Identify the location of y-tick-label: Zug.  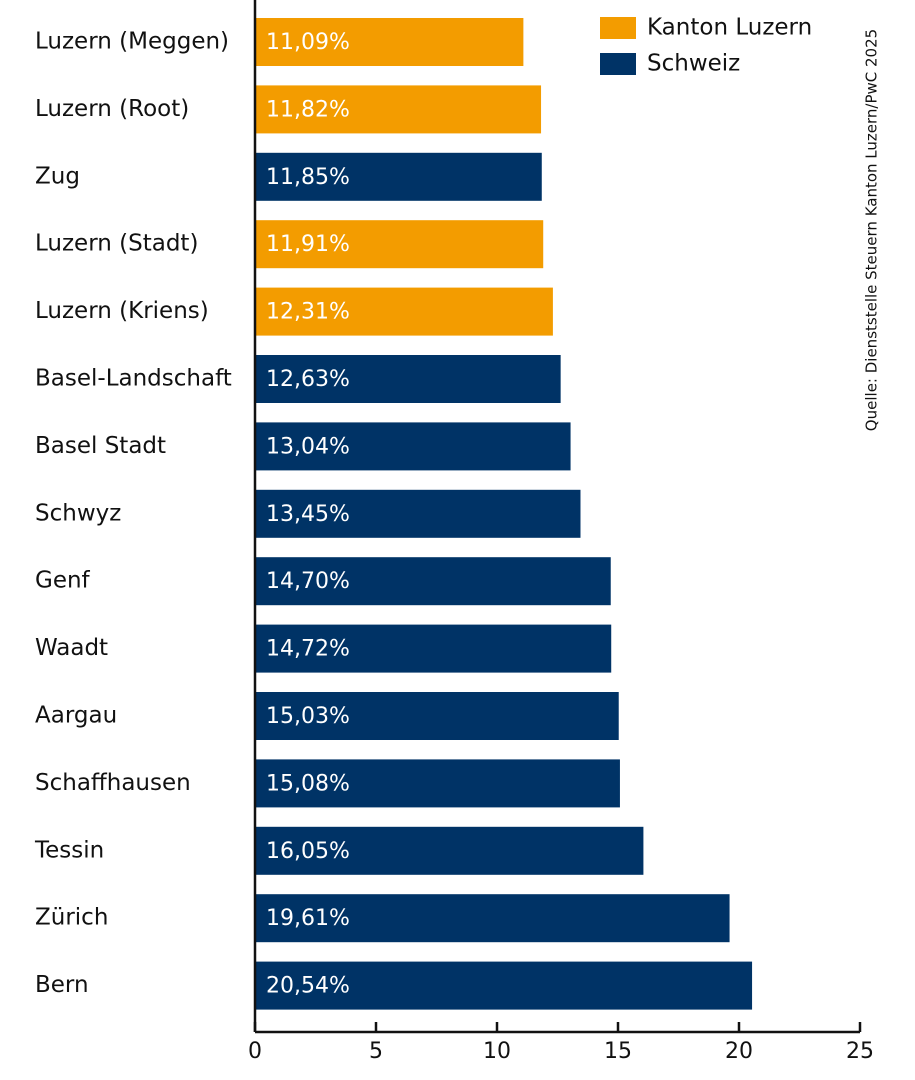
(57, 176).